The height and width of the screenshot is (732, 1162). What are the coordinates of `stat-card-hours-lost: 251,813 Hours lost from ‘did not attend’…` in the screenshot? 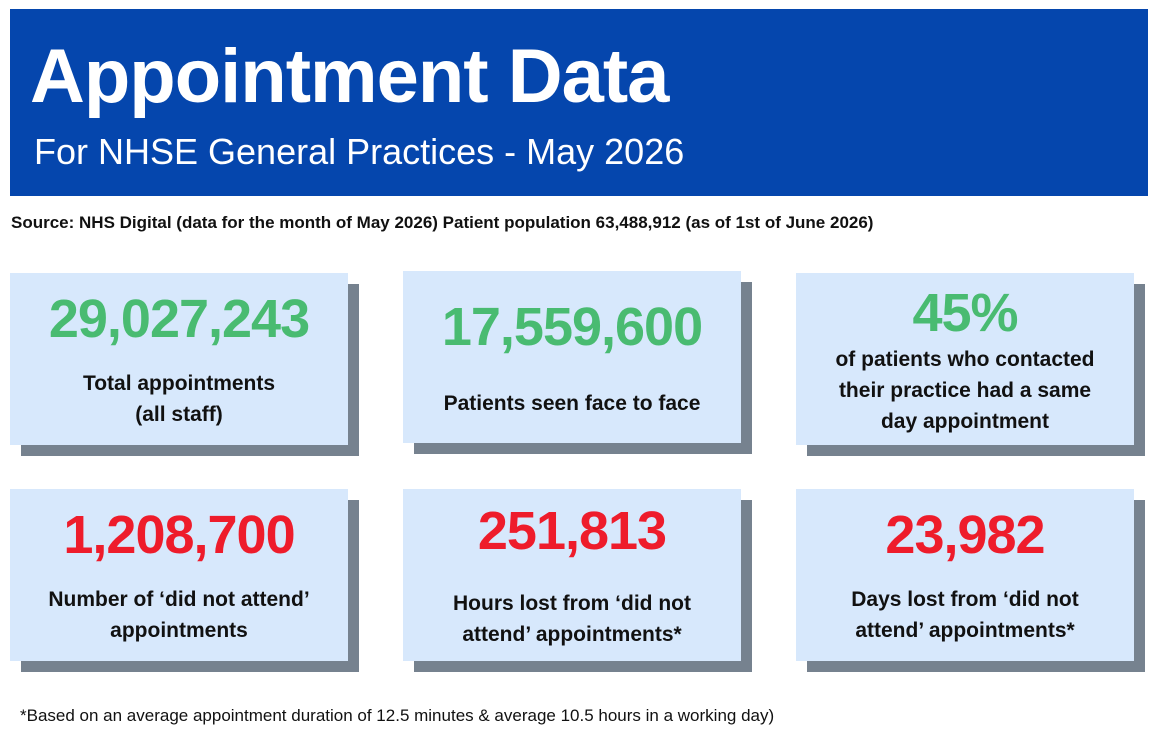 It's located at (572, 575).